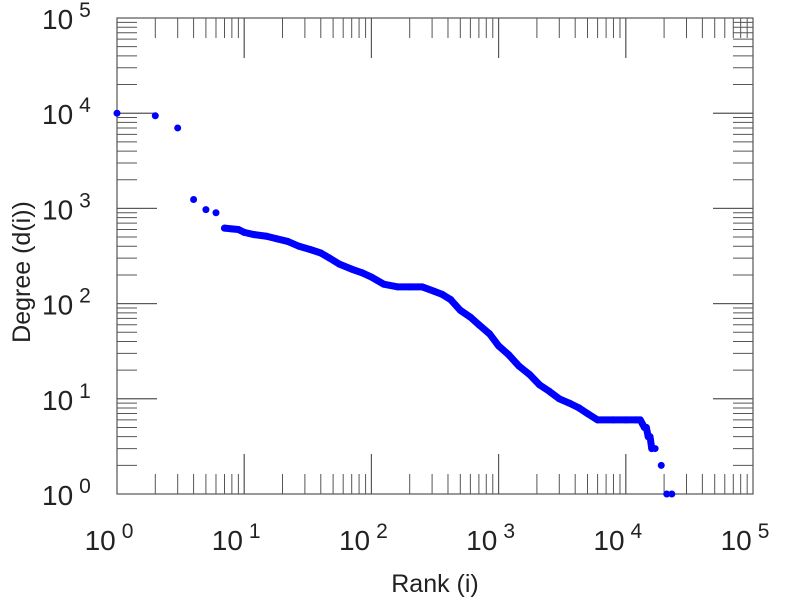 The height and width of the screenshot is (605, 785). What do you see at coordinates (617, 538) in the screenshot?
I see `x-tick-label: 10 4` at bounding box center [617, 538].